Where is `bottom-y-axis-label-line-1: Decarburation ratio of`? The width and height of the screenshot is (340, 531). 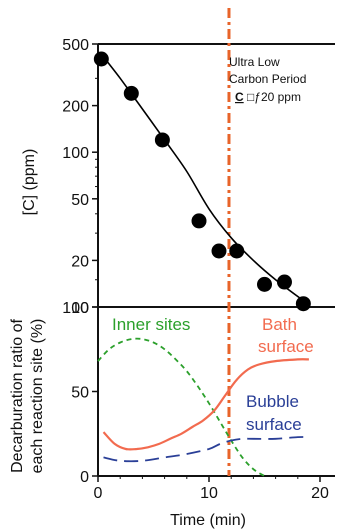 bottom-y-axis-label-line-1: Decarburation ratio of is located at coordinates (17, 396).